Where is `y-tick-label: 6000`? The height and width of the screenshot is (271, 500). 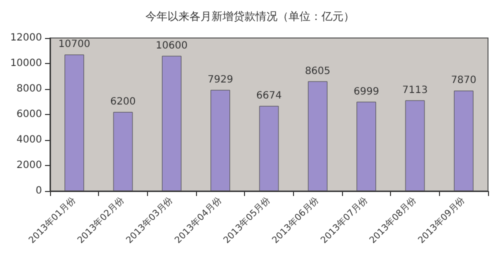
y-tick-label: 6000 is located at coordinates (29, 114).